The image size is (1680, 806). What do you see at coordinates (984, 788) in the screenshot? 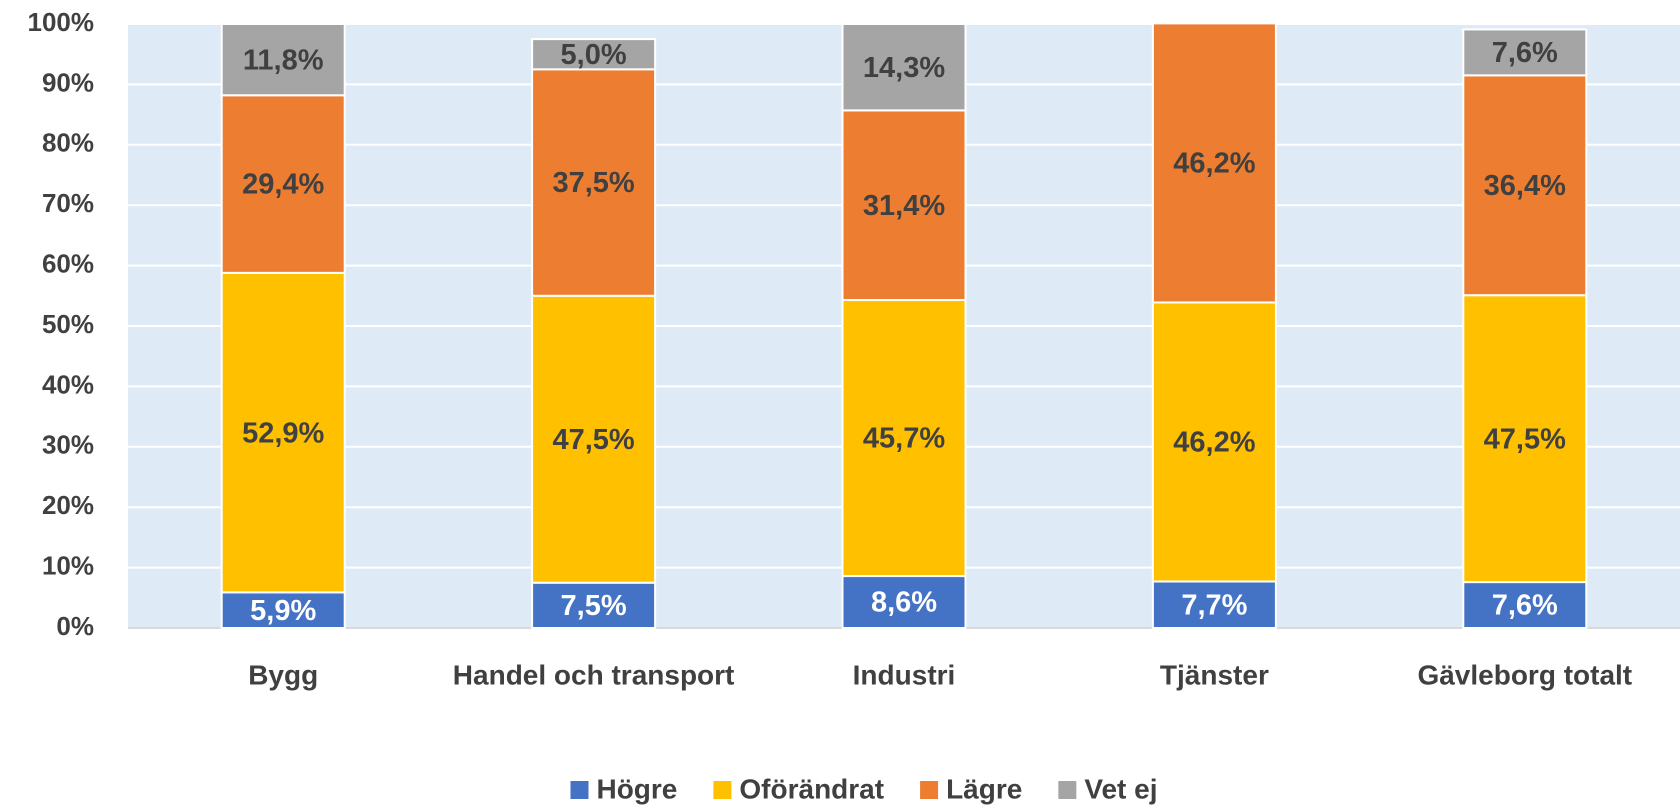
I see `legend-label: Lägre` at bounding box center [984, 788].